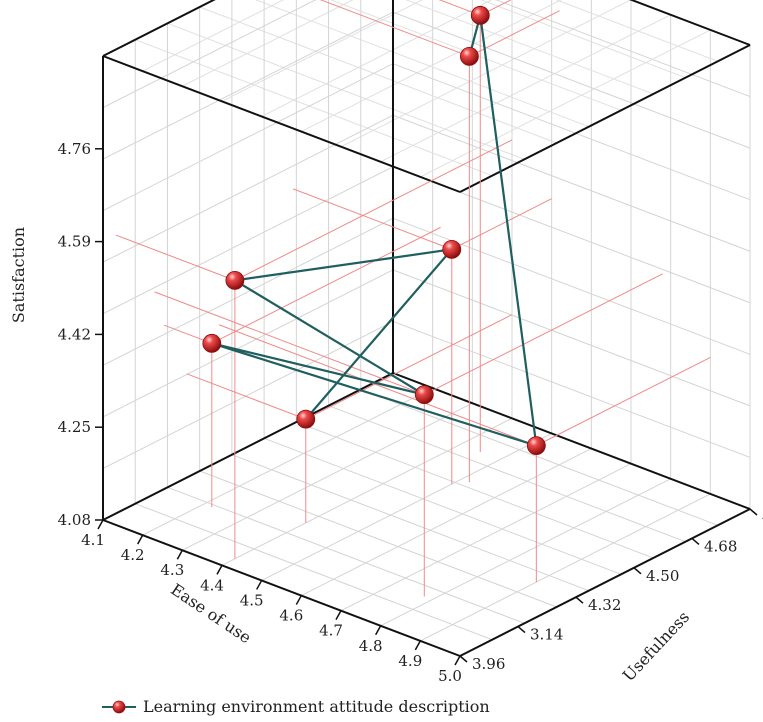 The height and width of the screenshot is (722, 763). I want to click on x-tick-label: 4.4, so click(212, 585).